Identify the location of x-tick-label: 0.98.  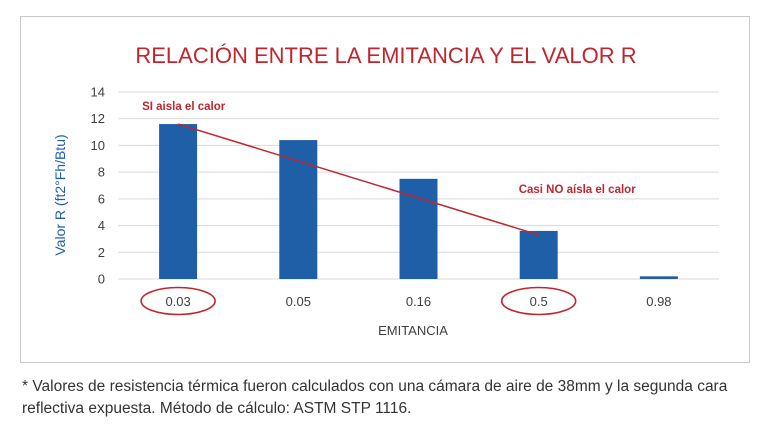
(658, 301).